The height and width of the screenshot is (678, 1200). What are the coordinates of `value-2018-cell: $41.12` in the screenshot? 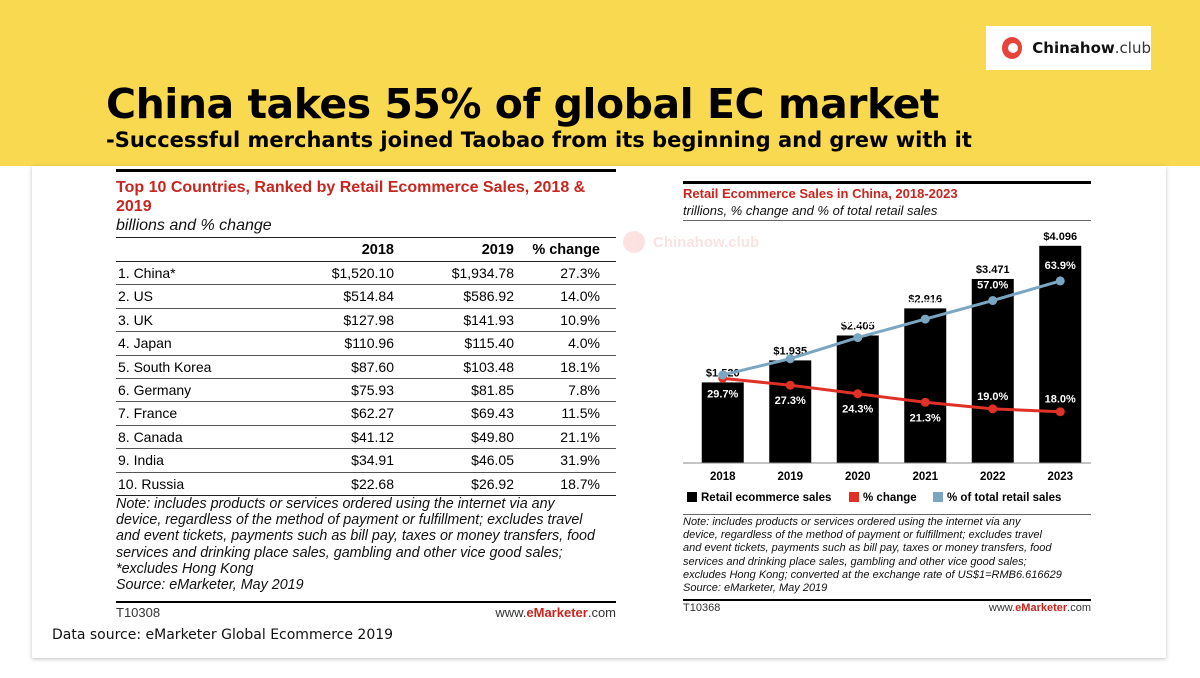 It's located at (372, 436).